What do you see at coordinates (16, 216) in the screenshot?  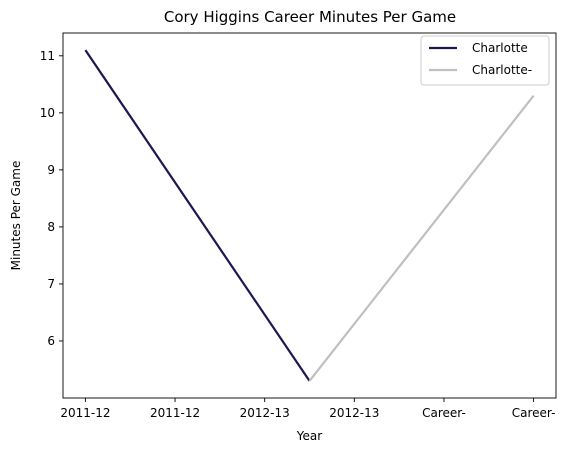 I see `y-axis-label: Minutes Per Game` at bounding box center [16, 216].